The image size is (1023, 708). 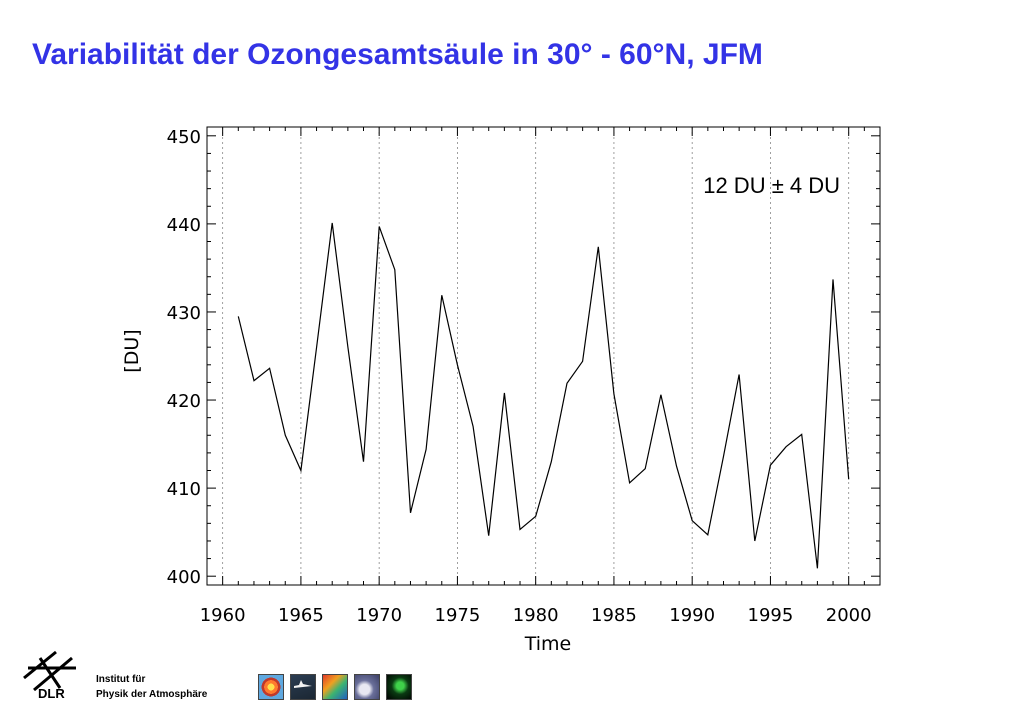 I want to click on x-tick-label: 1965, so click(x=301, y=615).